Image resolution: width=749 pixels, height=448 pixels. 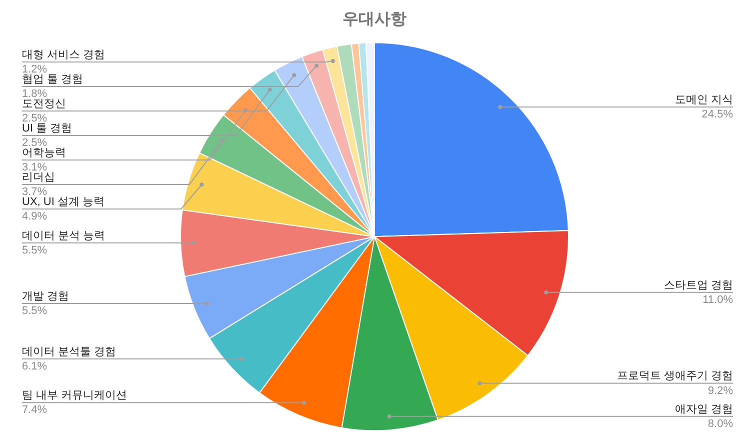 I want to click on slice-label: 데이터 분석툴 경험, so click(x=69, y=352).